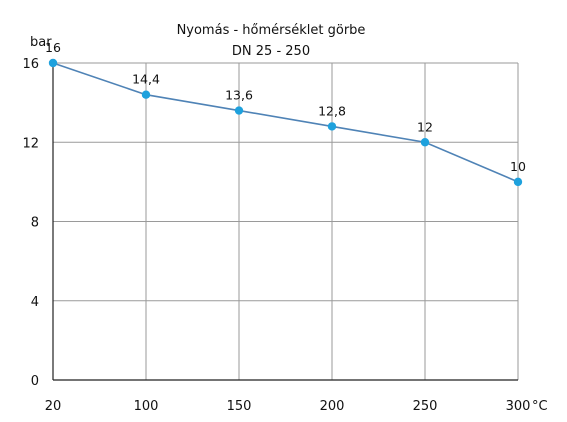 The height and width of the screenshot is (422, 567). What do you see at coordinates (518, 406) in the screenshot?
I see `x-tick-label: 300` at bounding box center [518, 406].